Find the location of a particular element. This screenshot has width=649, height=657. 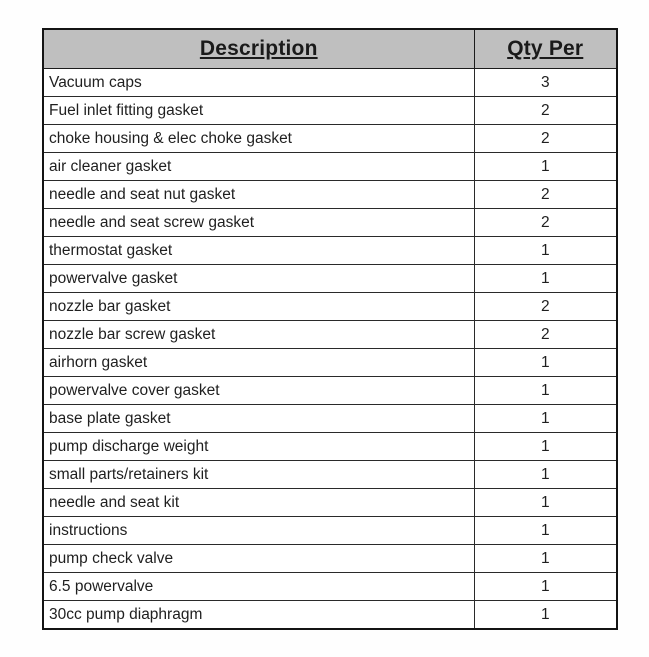

table-row: needle and seat screw gasket 2 is located at coordinates (330, 222).